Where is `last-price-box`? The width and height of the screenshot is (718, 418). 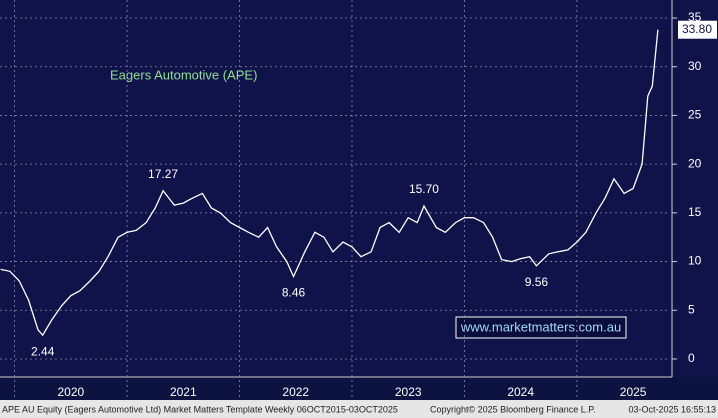 last-price-box is located at coordinates (697, 29).